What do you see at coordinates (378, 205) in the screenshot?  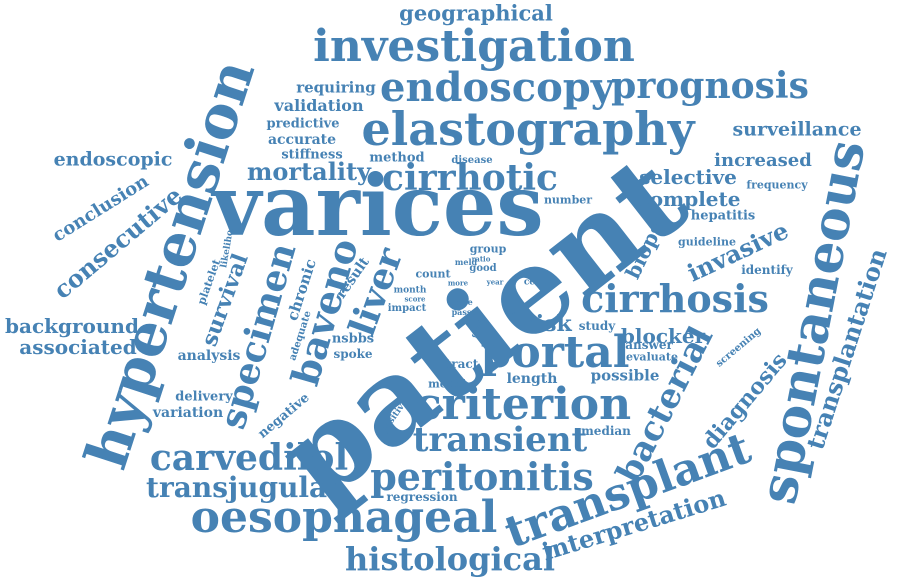 I see `word-varices: varices` at bounding box center [378, 205].